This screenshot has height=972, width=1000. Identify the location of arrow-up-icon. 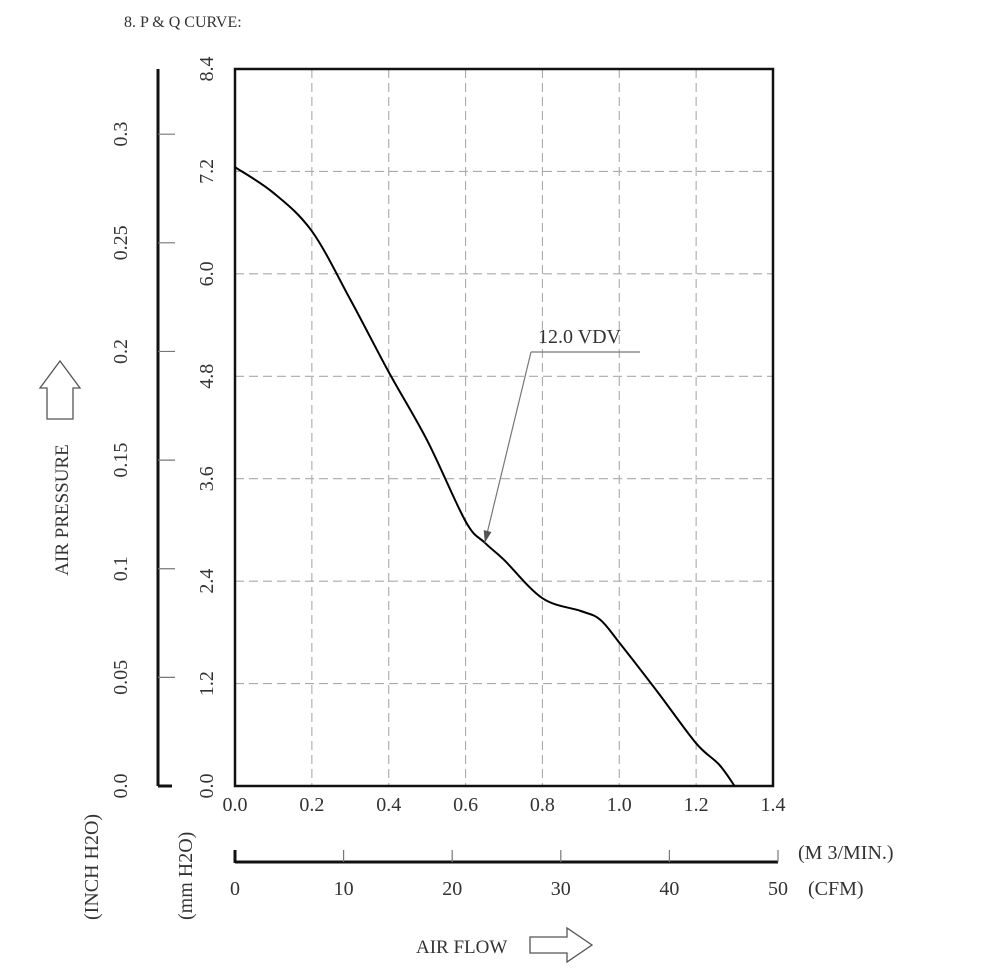
(60, 389).